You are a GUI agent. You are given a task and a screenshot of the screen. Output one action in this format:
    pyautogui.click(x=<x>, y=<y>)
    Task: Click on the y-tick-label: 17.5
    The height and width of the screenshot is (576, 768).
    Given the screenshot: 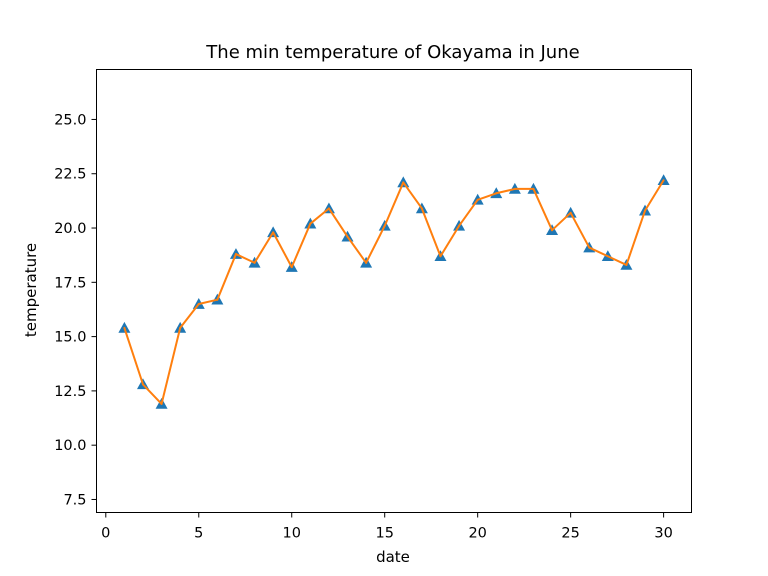 What is the action you would take?
    pyautogui.click(x=70, y=283)
    